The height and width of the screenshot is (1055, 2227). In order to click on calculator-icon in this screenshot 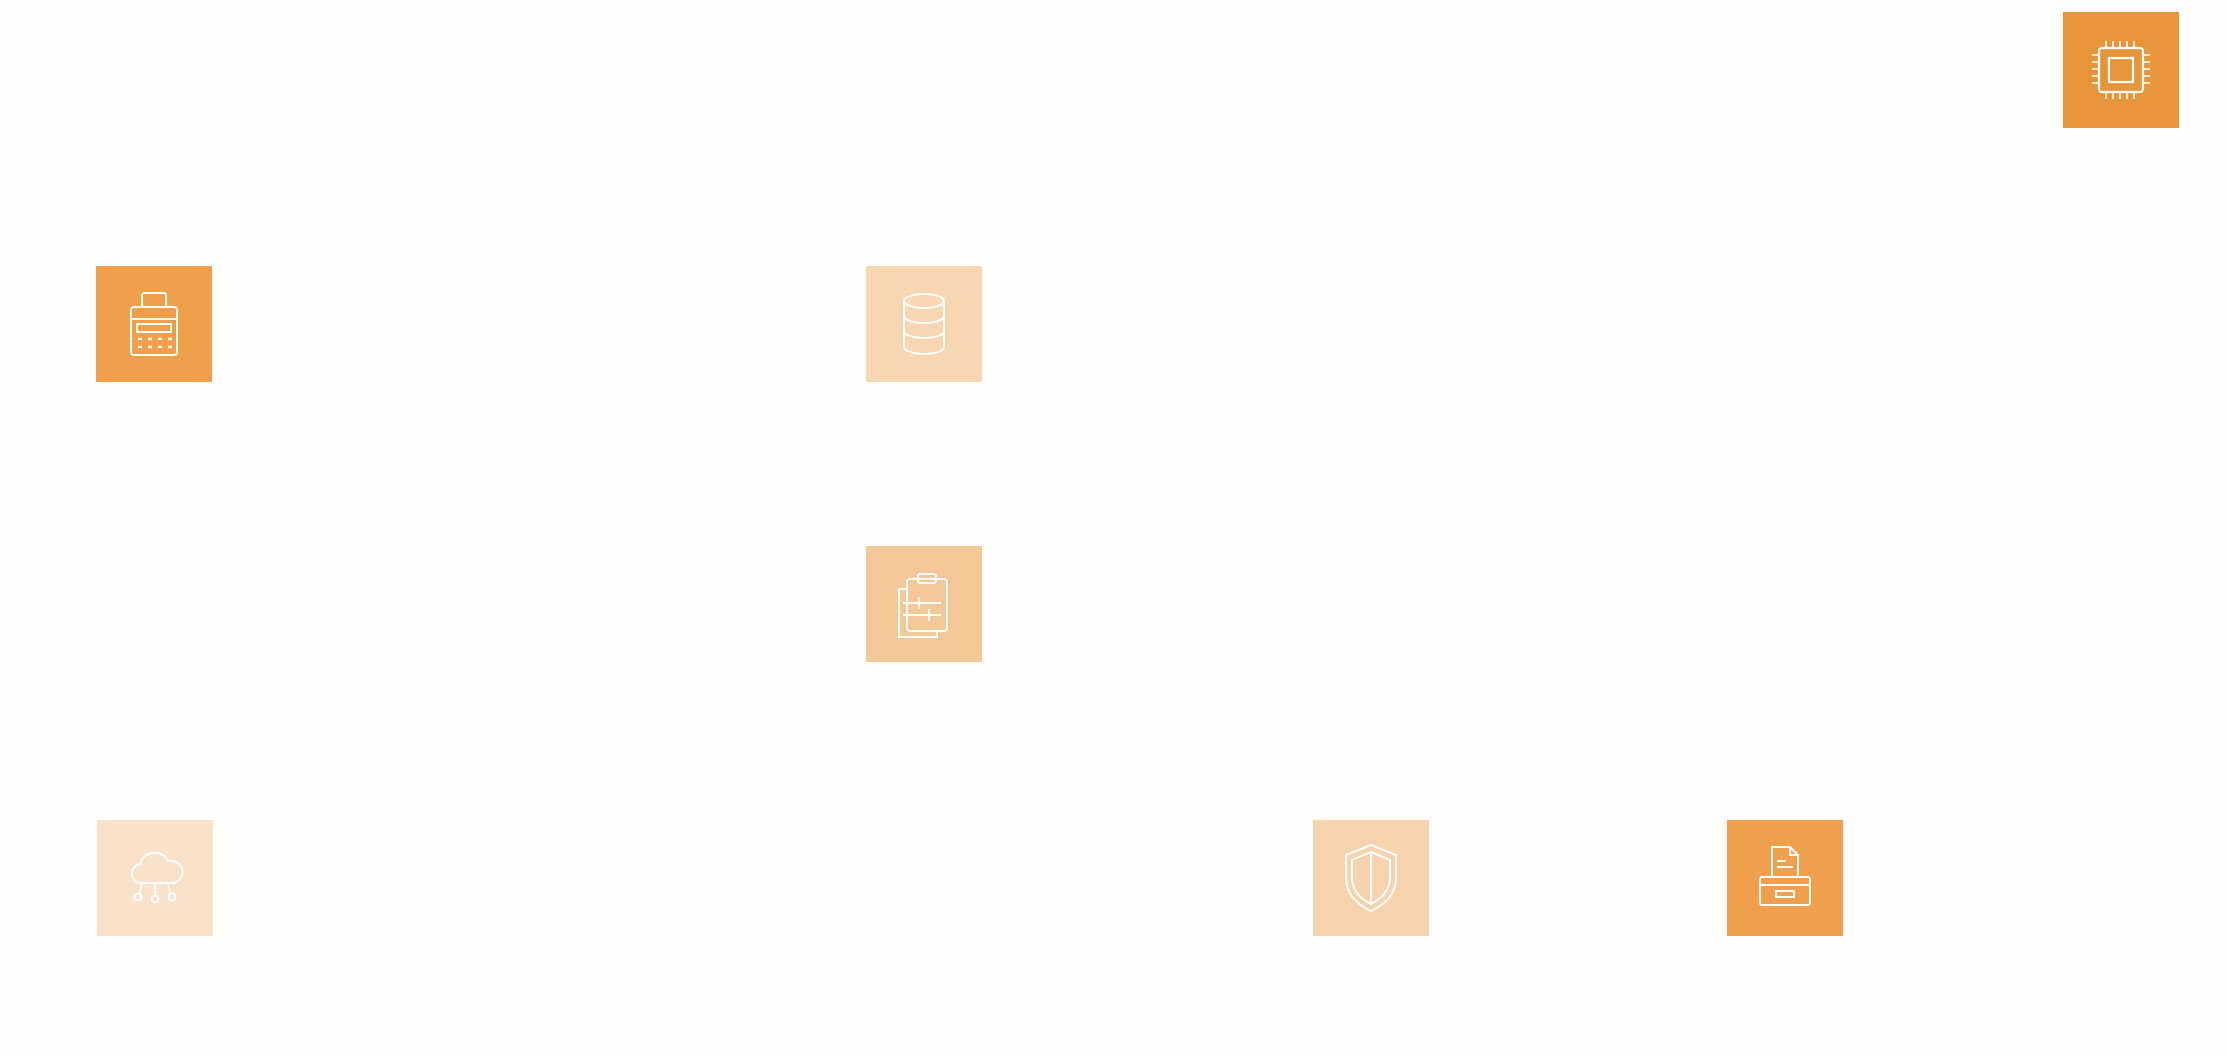, I will do `click(154, 324)`.